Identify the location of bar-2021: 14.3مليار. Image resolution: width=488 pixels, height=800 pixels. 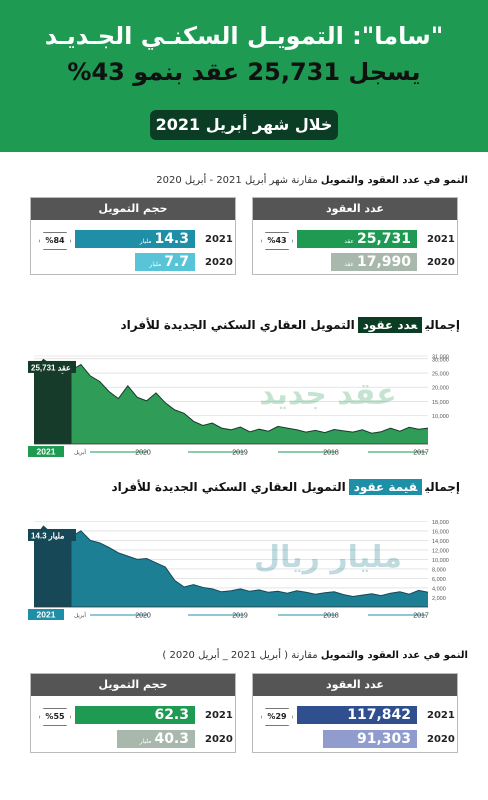
(135, 239).